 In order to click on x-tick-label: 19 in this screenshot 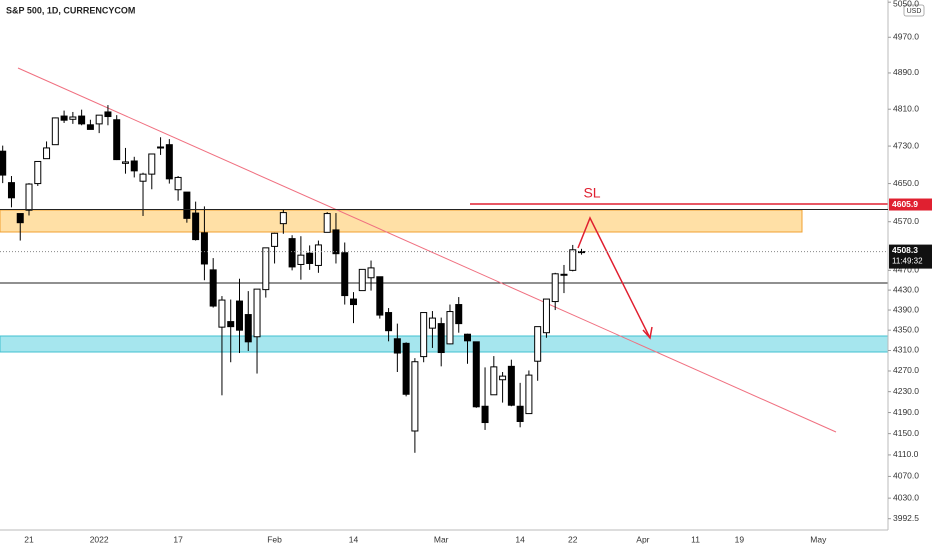, I will do `click(740, 539)`.